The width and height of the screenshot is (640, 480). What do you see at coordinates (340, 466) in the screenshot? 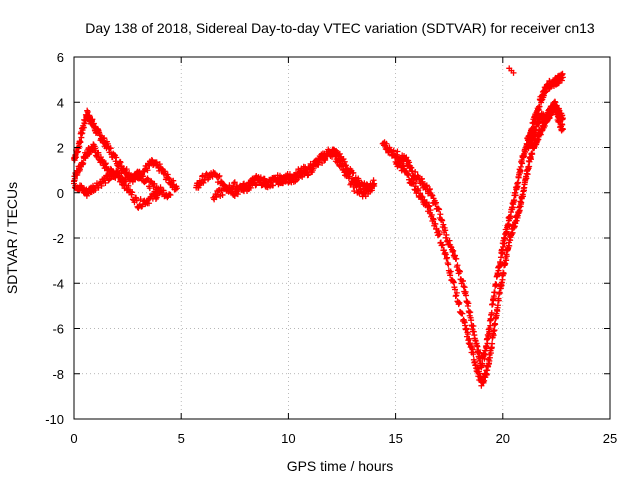
I see `x-axis-label: GPS time / hours` at bounding box center [340, 466].